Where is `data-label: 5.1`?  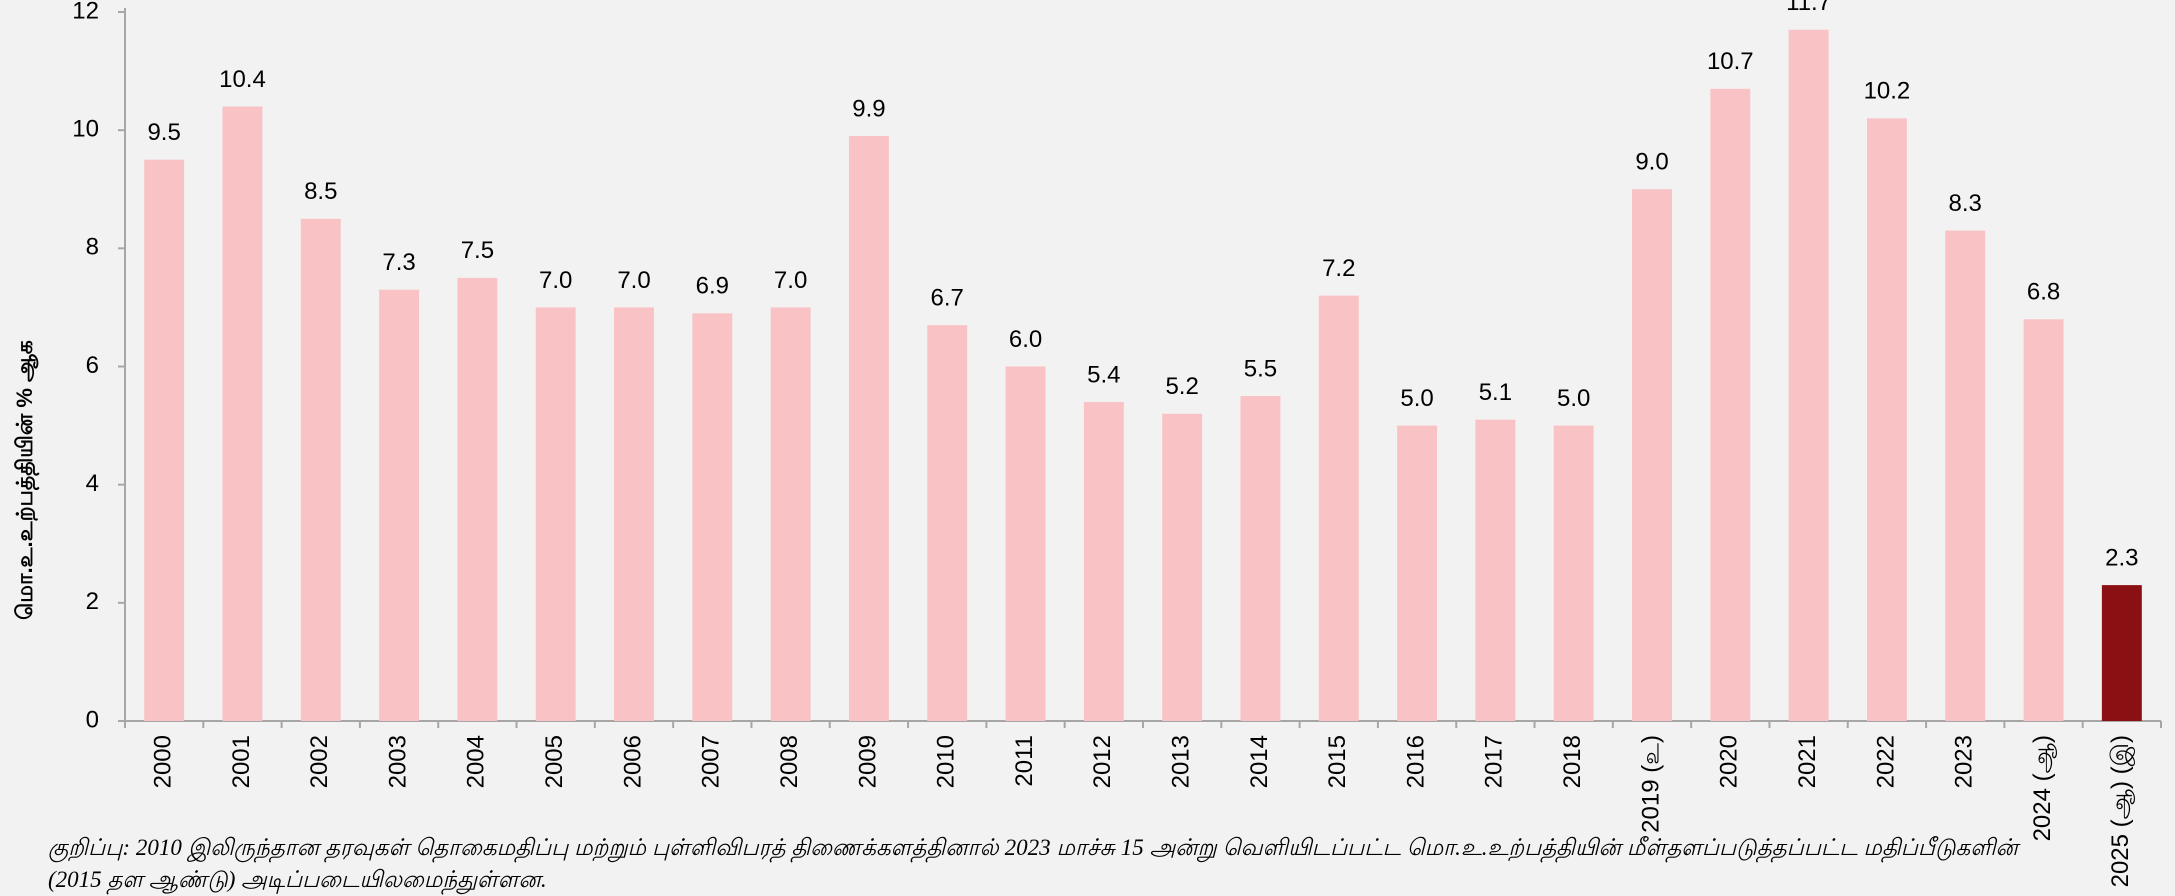 data-label: 5.1 is located at coordinates (1495, 392).